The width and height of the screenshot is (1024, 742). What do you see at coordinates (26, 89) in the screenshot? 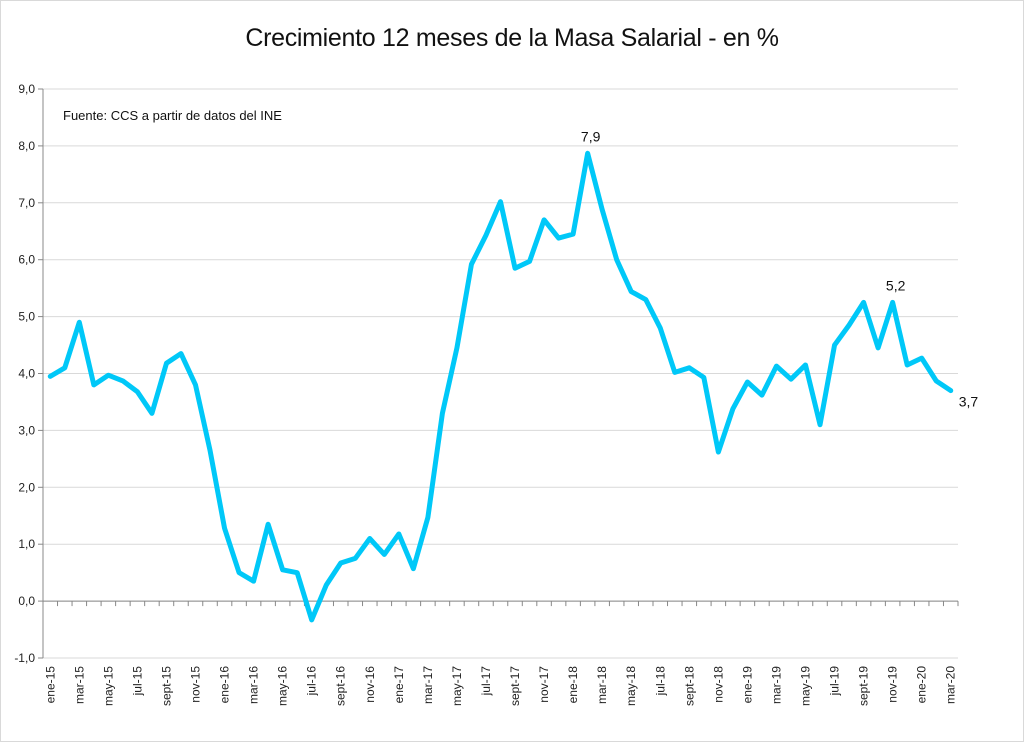
I see `y-tick-label: 9,0` at bounding box center [26, 89].